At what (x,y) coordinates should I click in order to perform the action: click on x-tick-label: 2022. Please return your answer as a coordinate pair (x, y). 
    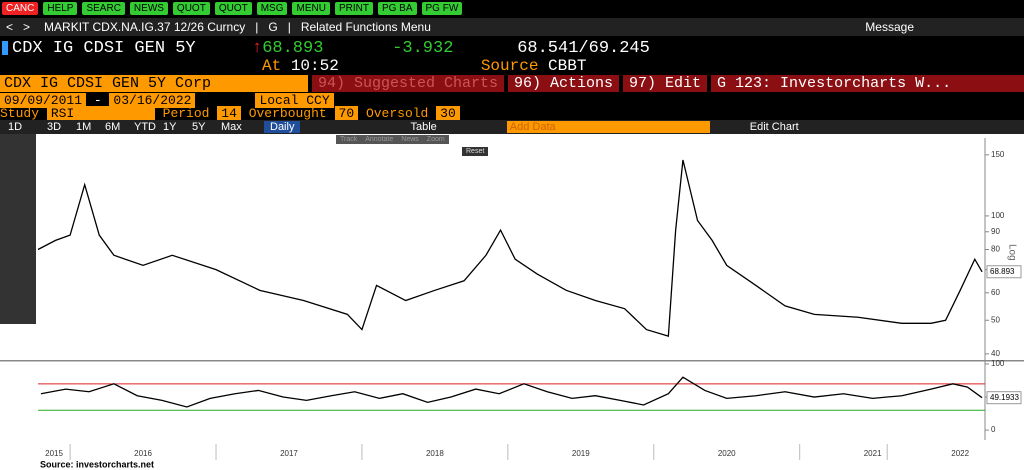
    Looking at the image, I should click on (960, 453).